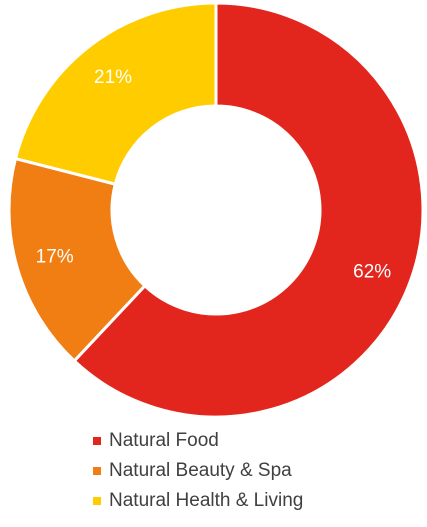 The image size is (427, 527). I want to click on slice-natural-beauty-spa, so click(77, 260).